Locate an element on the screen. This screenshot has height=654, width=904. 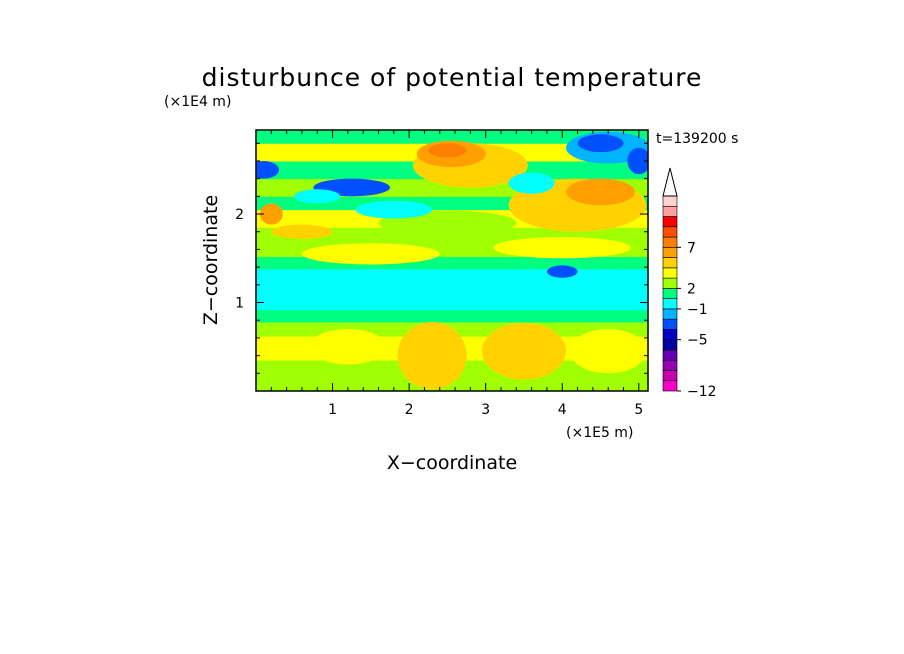
colorbar-label: −5 is located at coordinates (697, 341).